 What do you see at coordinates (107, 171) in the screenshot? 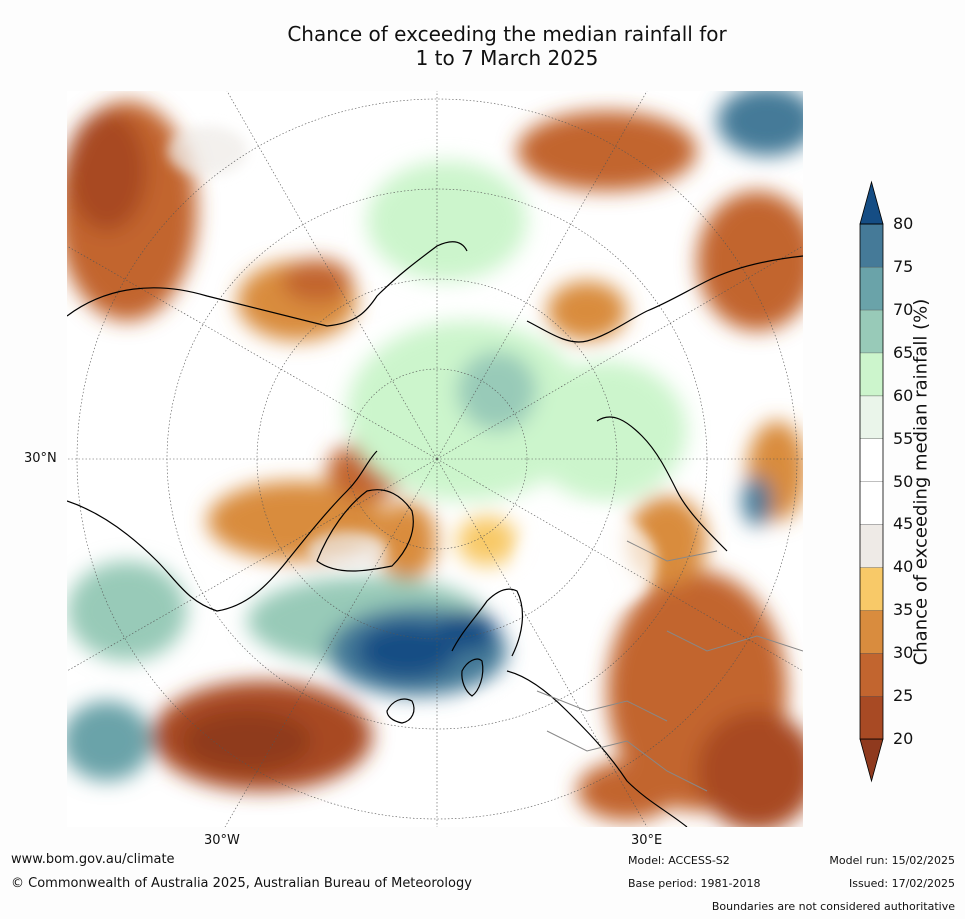
I see `dry-region-nw-core` at bounding box center [107, 171].